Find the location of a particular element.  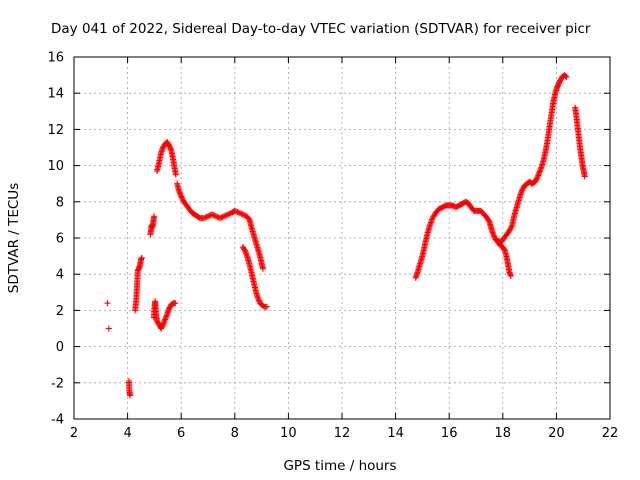

y-tick-label: 12 is located at coordinates (55, 130).